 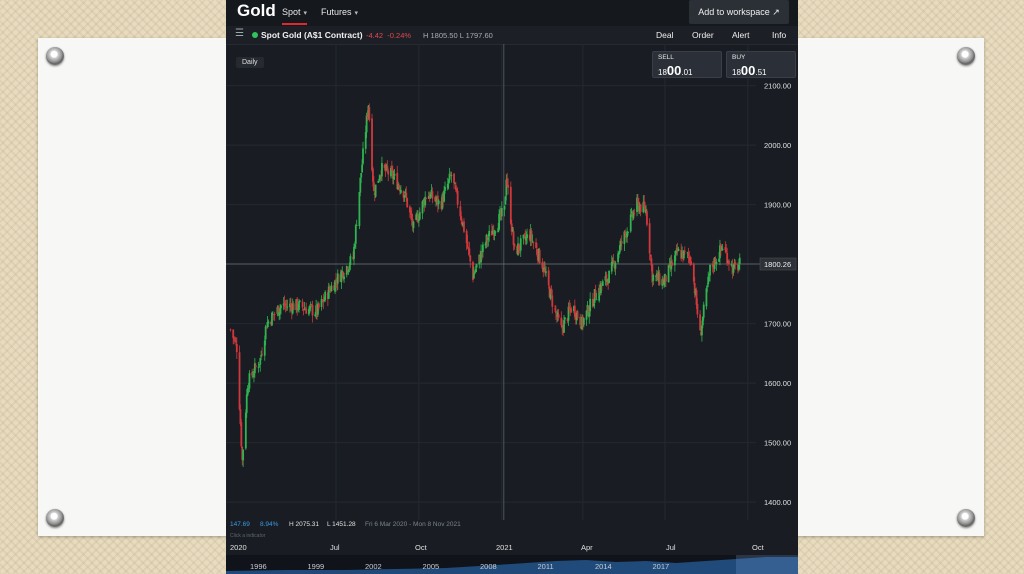 What do you see at coordinates (55, 56) in the screenshot?
I see `pin-top-left` at bounding box center [55, 56].